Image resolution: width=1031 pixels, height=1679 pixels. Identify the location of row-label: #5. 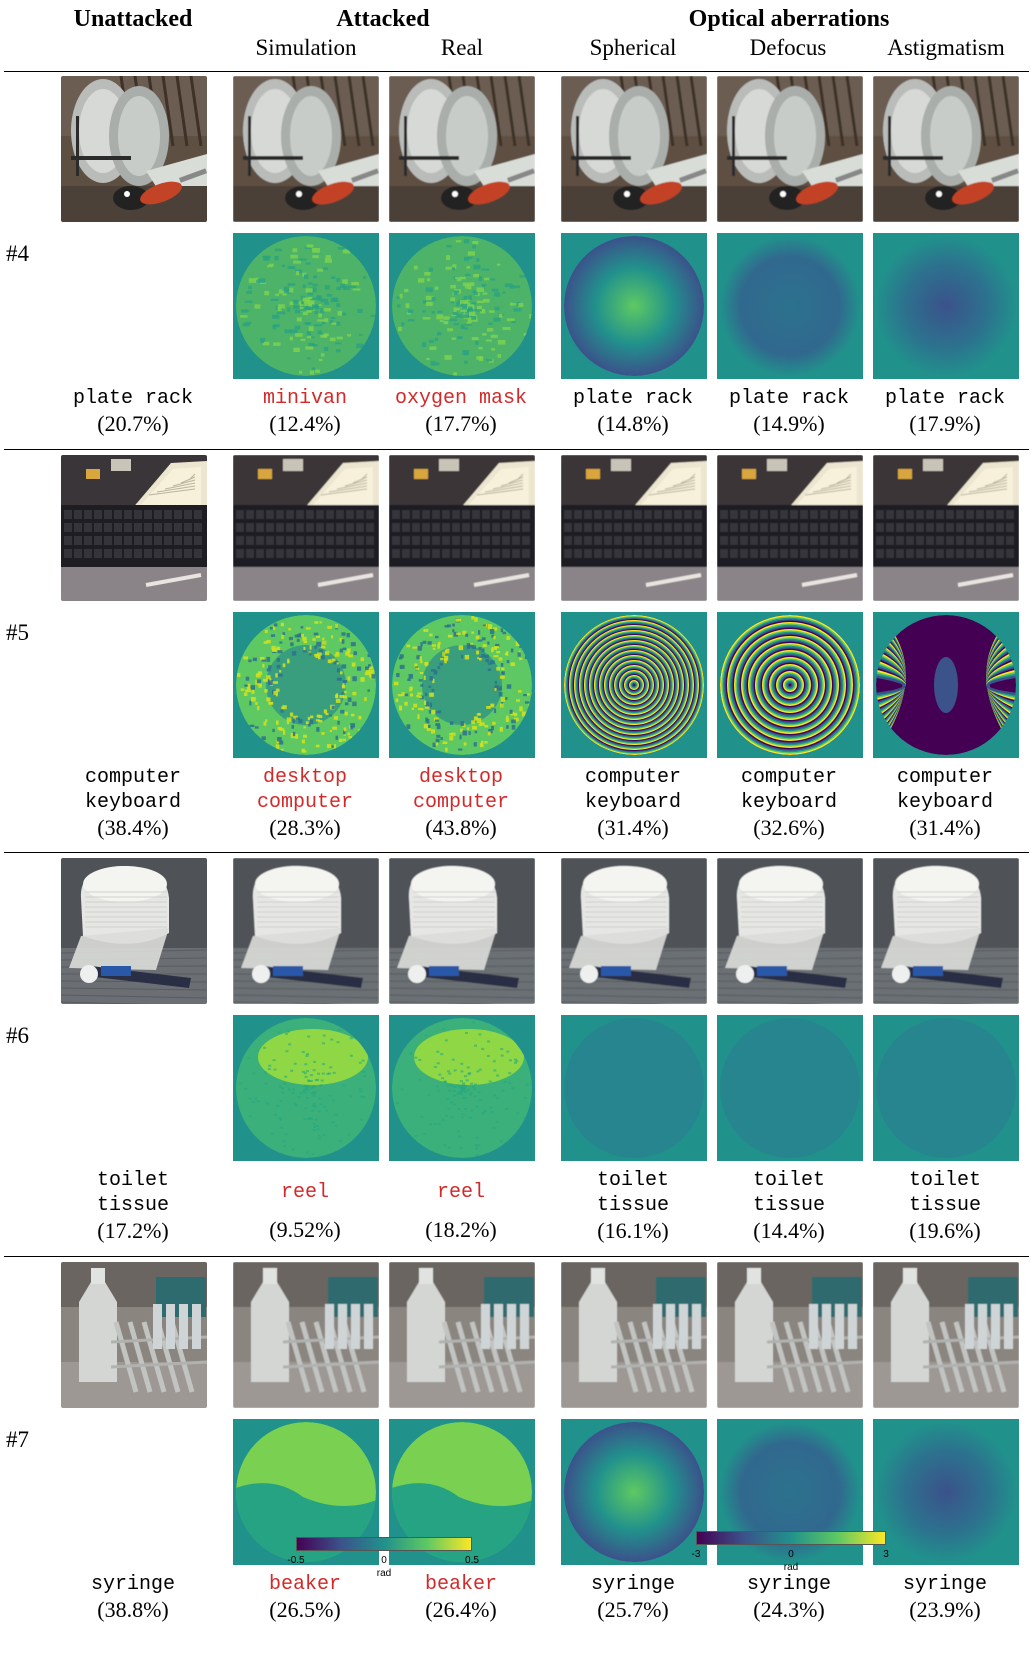
(17, 632).